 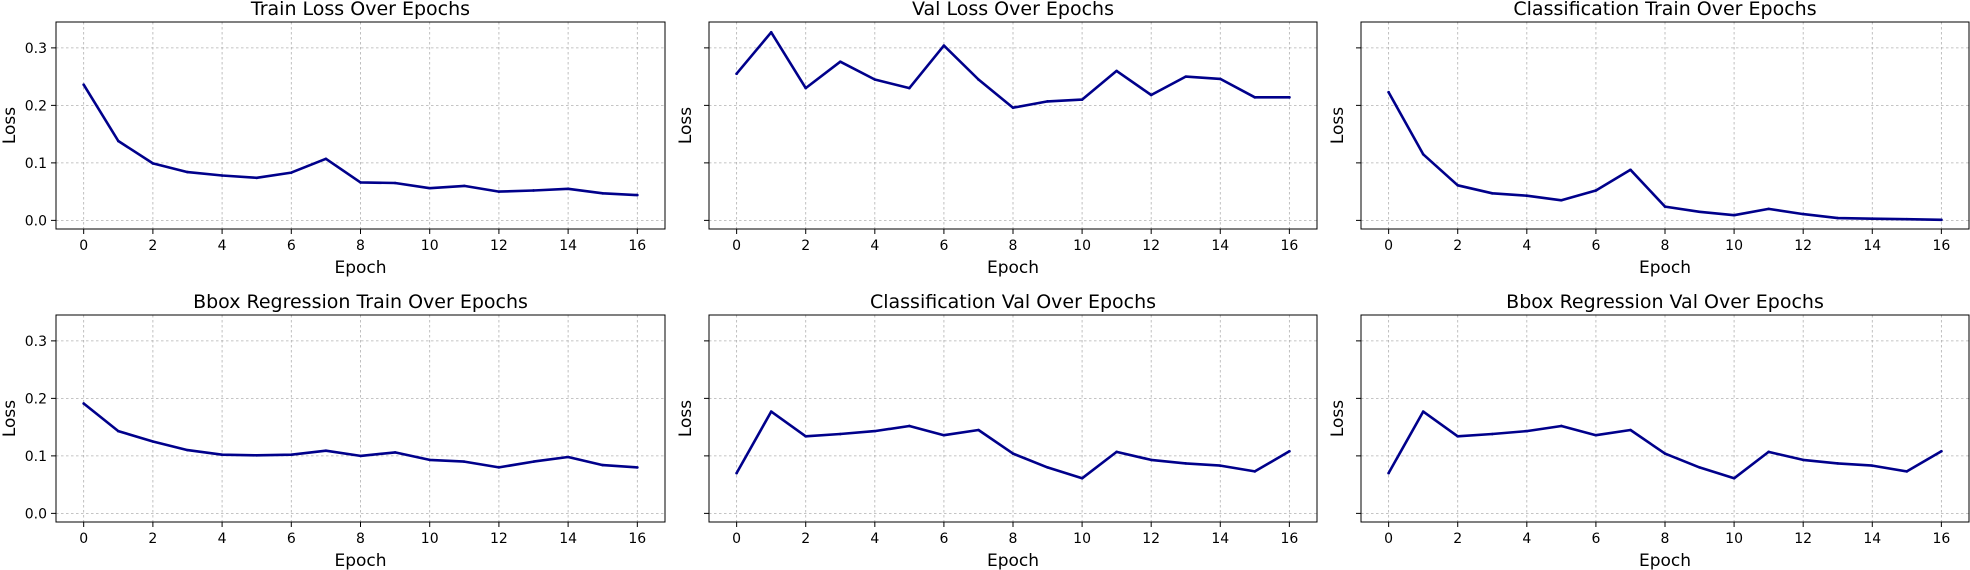 I want to click on chart-title: Classification Val Over Epochs, so click(x=1013, y=302).